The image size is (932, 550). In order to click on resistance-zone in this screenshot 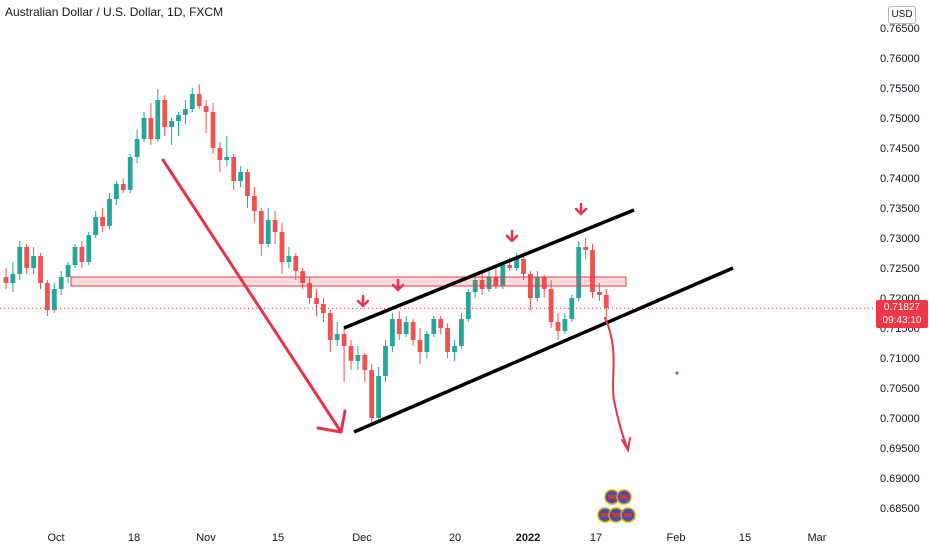, I will do `click(348, 281)`.